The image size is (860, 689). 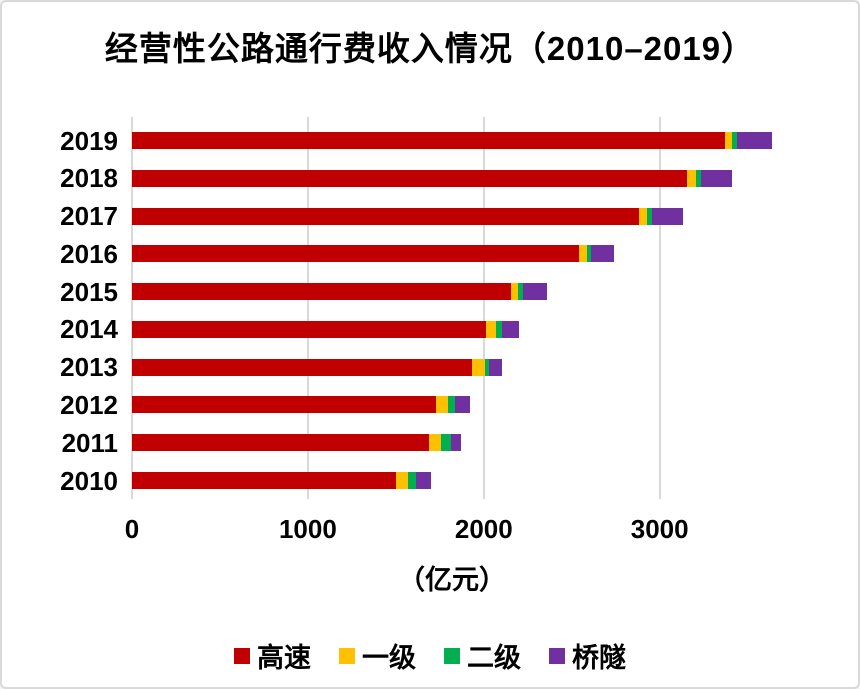 I want to click on y-axis-label: 2014, so click(x=89, y=329).